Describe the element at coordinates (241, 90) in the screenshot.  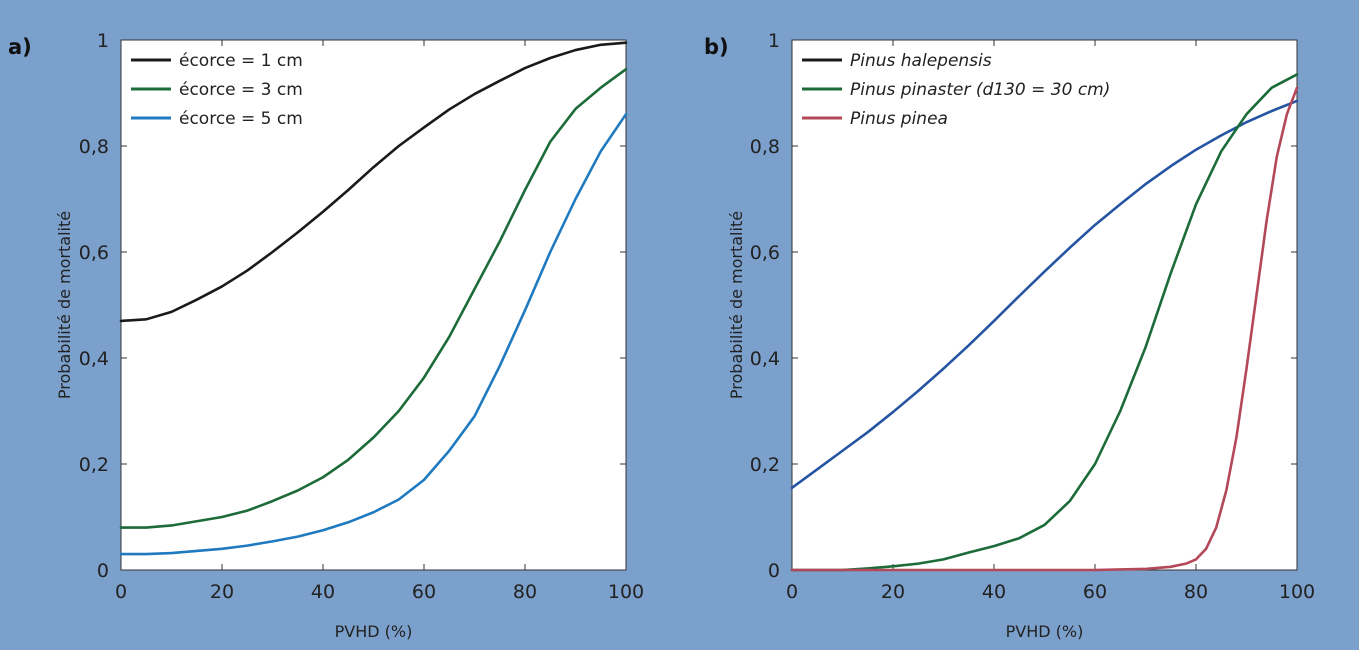
I see `legend-label: écorce = 3 cm` at that location.